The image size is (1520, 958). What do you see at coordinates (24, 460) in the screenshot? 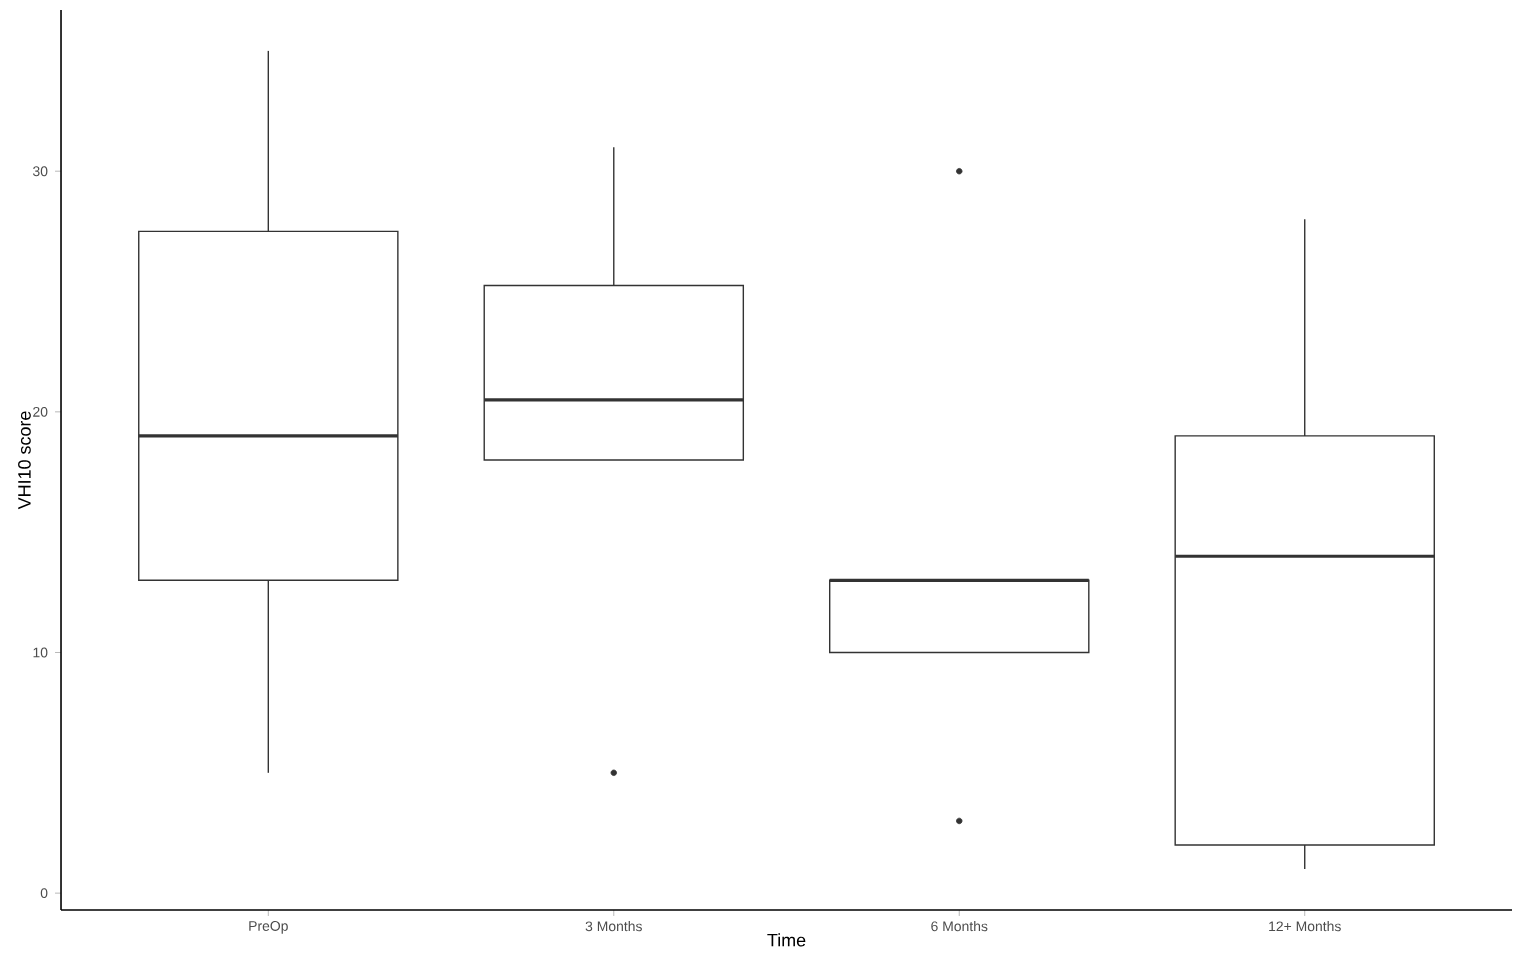
I see `y-axis-title: VHI10 score` at bounding box center [24, 460].